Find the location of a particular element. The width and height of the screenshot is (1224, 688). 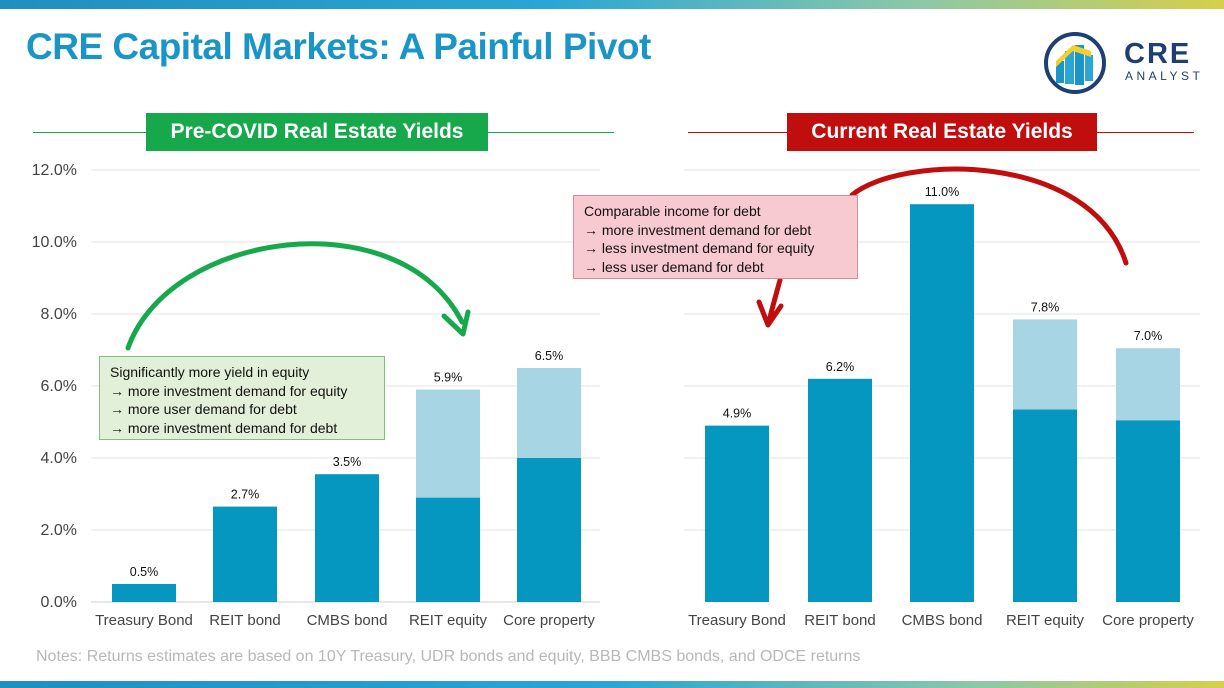

data-label: 5.9% is located at coordinates (448, 378).